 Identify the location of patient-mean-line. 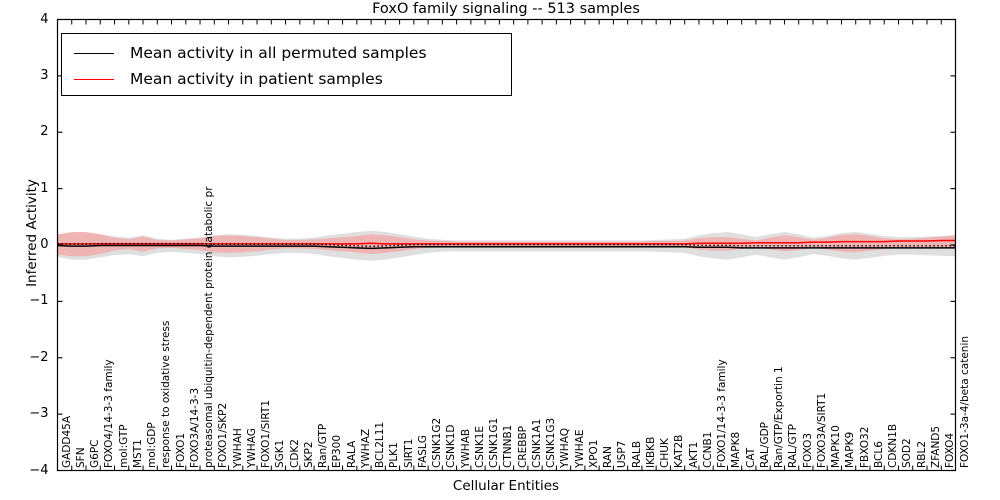
(506, 242).